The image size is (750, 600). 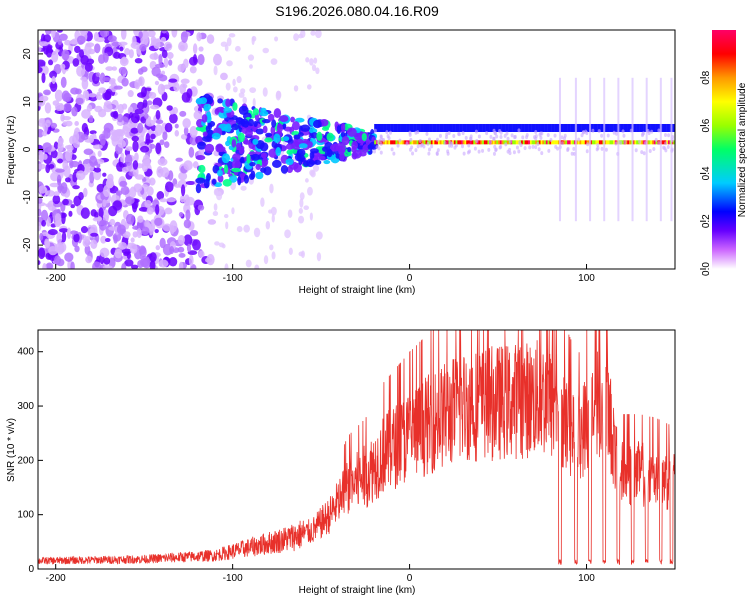 I want to click on spectrogram-y-ticks: -20 -10 0 10 20, so click(x=32, y=150).